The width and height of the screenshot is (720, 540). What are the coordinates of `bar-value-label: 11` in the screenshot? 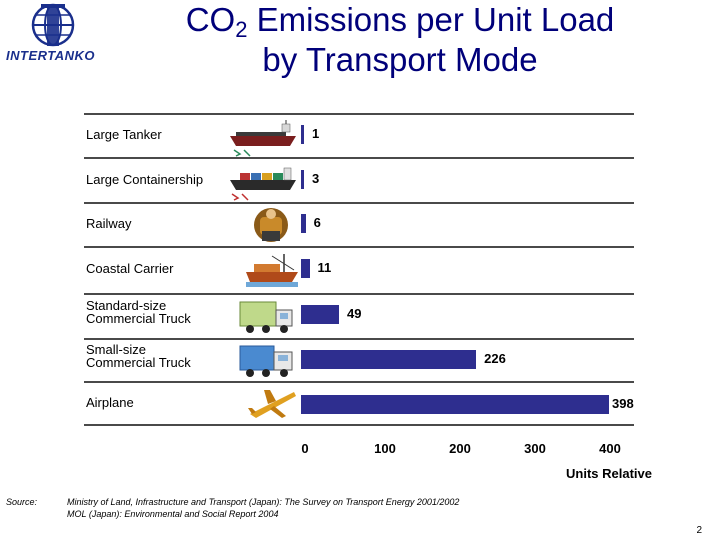 It's located at (324, 267).